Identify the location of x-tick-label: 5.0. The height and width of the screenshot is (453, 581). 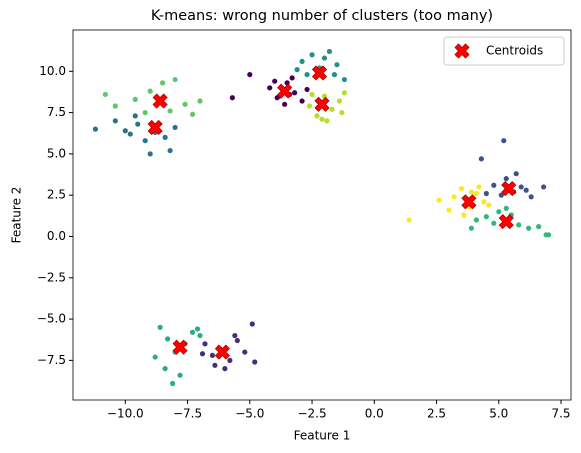
(498, 414).